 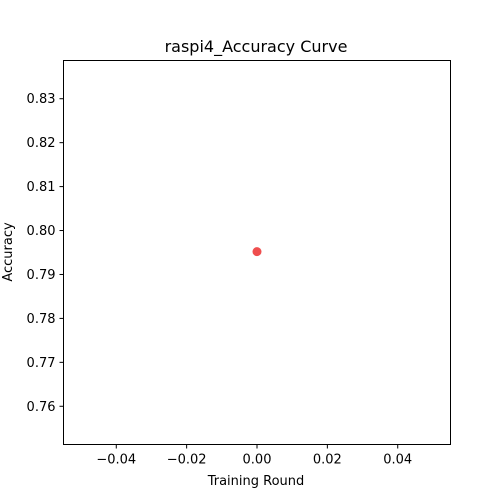 What do you see at coordinates (45, 253) in the screenshot?
I see `y-axis-ticks: 0.76 0.77 0.78 0.79 0.80 0.81 0.82 0.83` at bounding box center [45, 253].